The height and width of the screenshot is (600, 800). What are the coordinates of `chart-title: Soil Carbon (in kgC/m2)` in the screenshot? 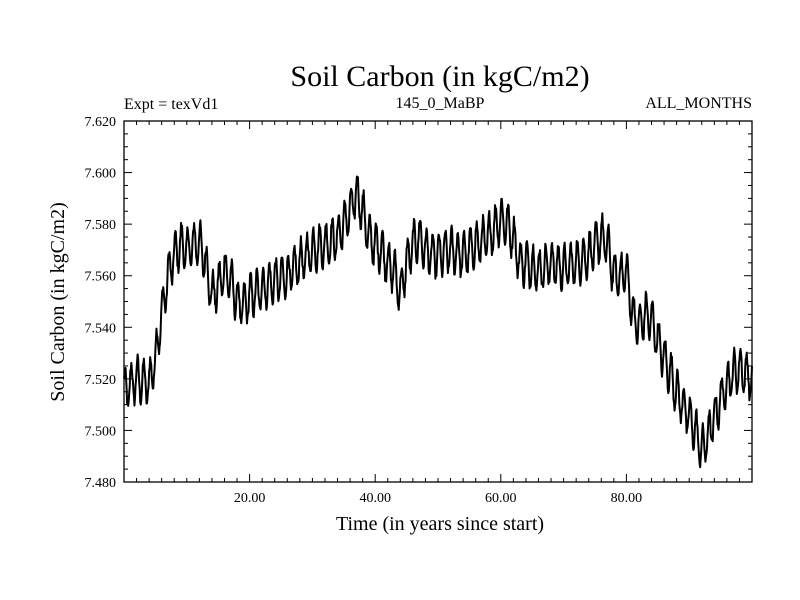 It's located at (439, 76).